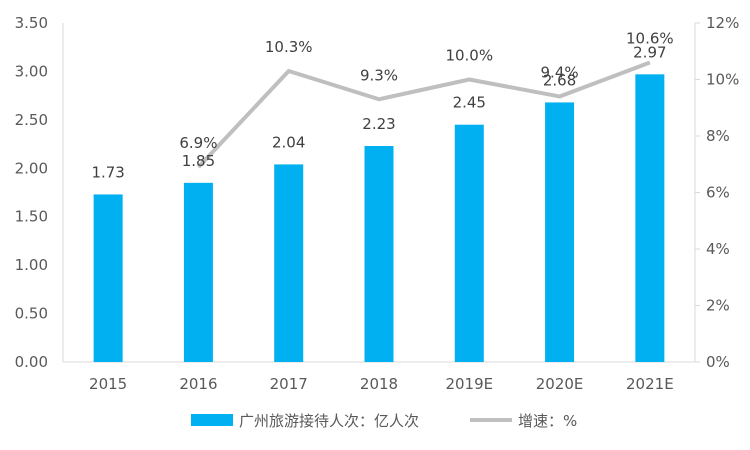  I want to click on y-right-tick-label: 2%, so click(718, 306).